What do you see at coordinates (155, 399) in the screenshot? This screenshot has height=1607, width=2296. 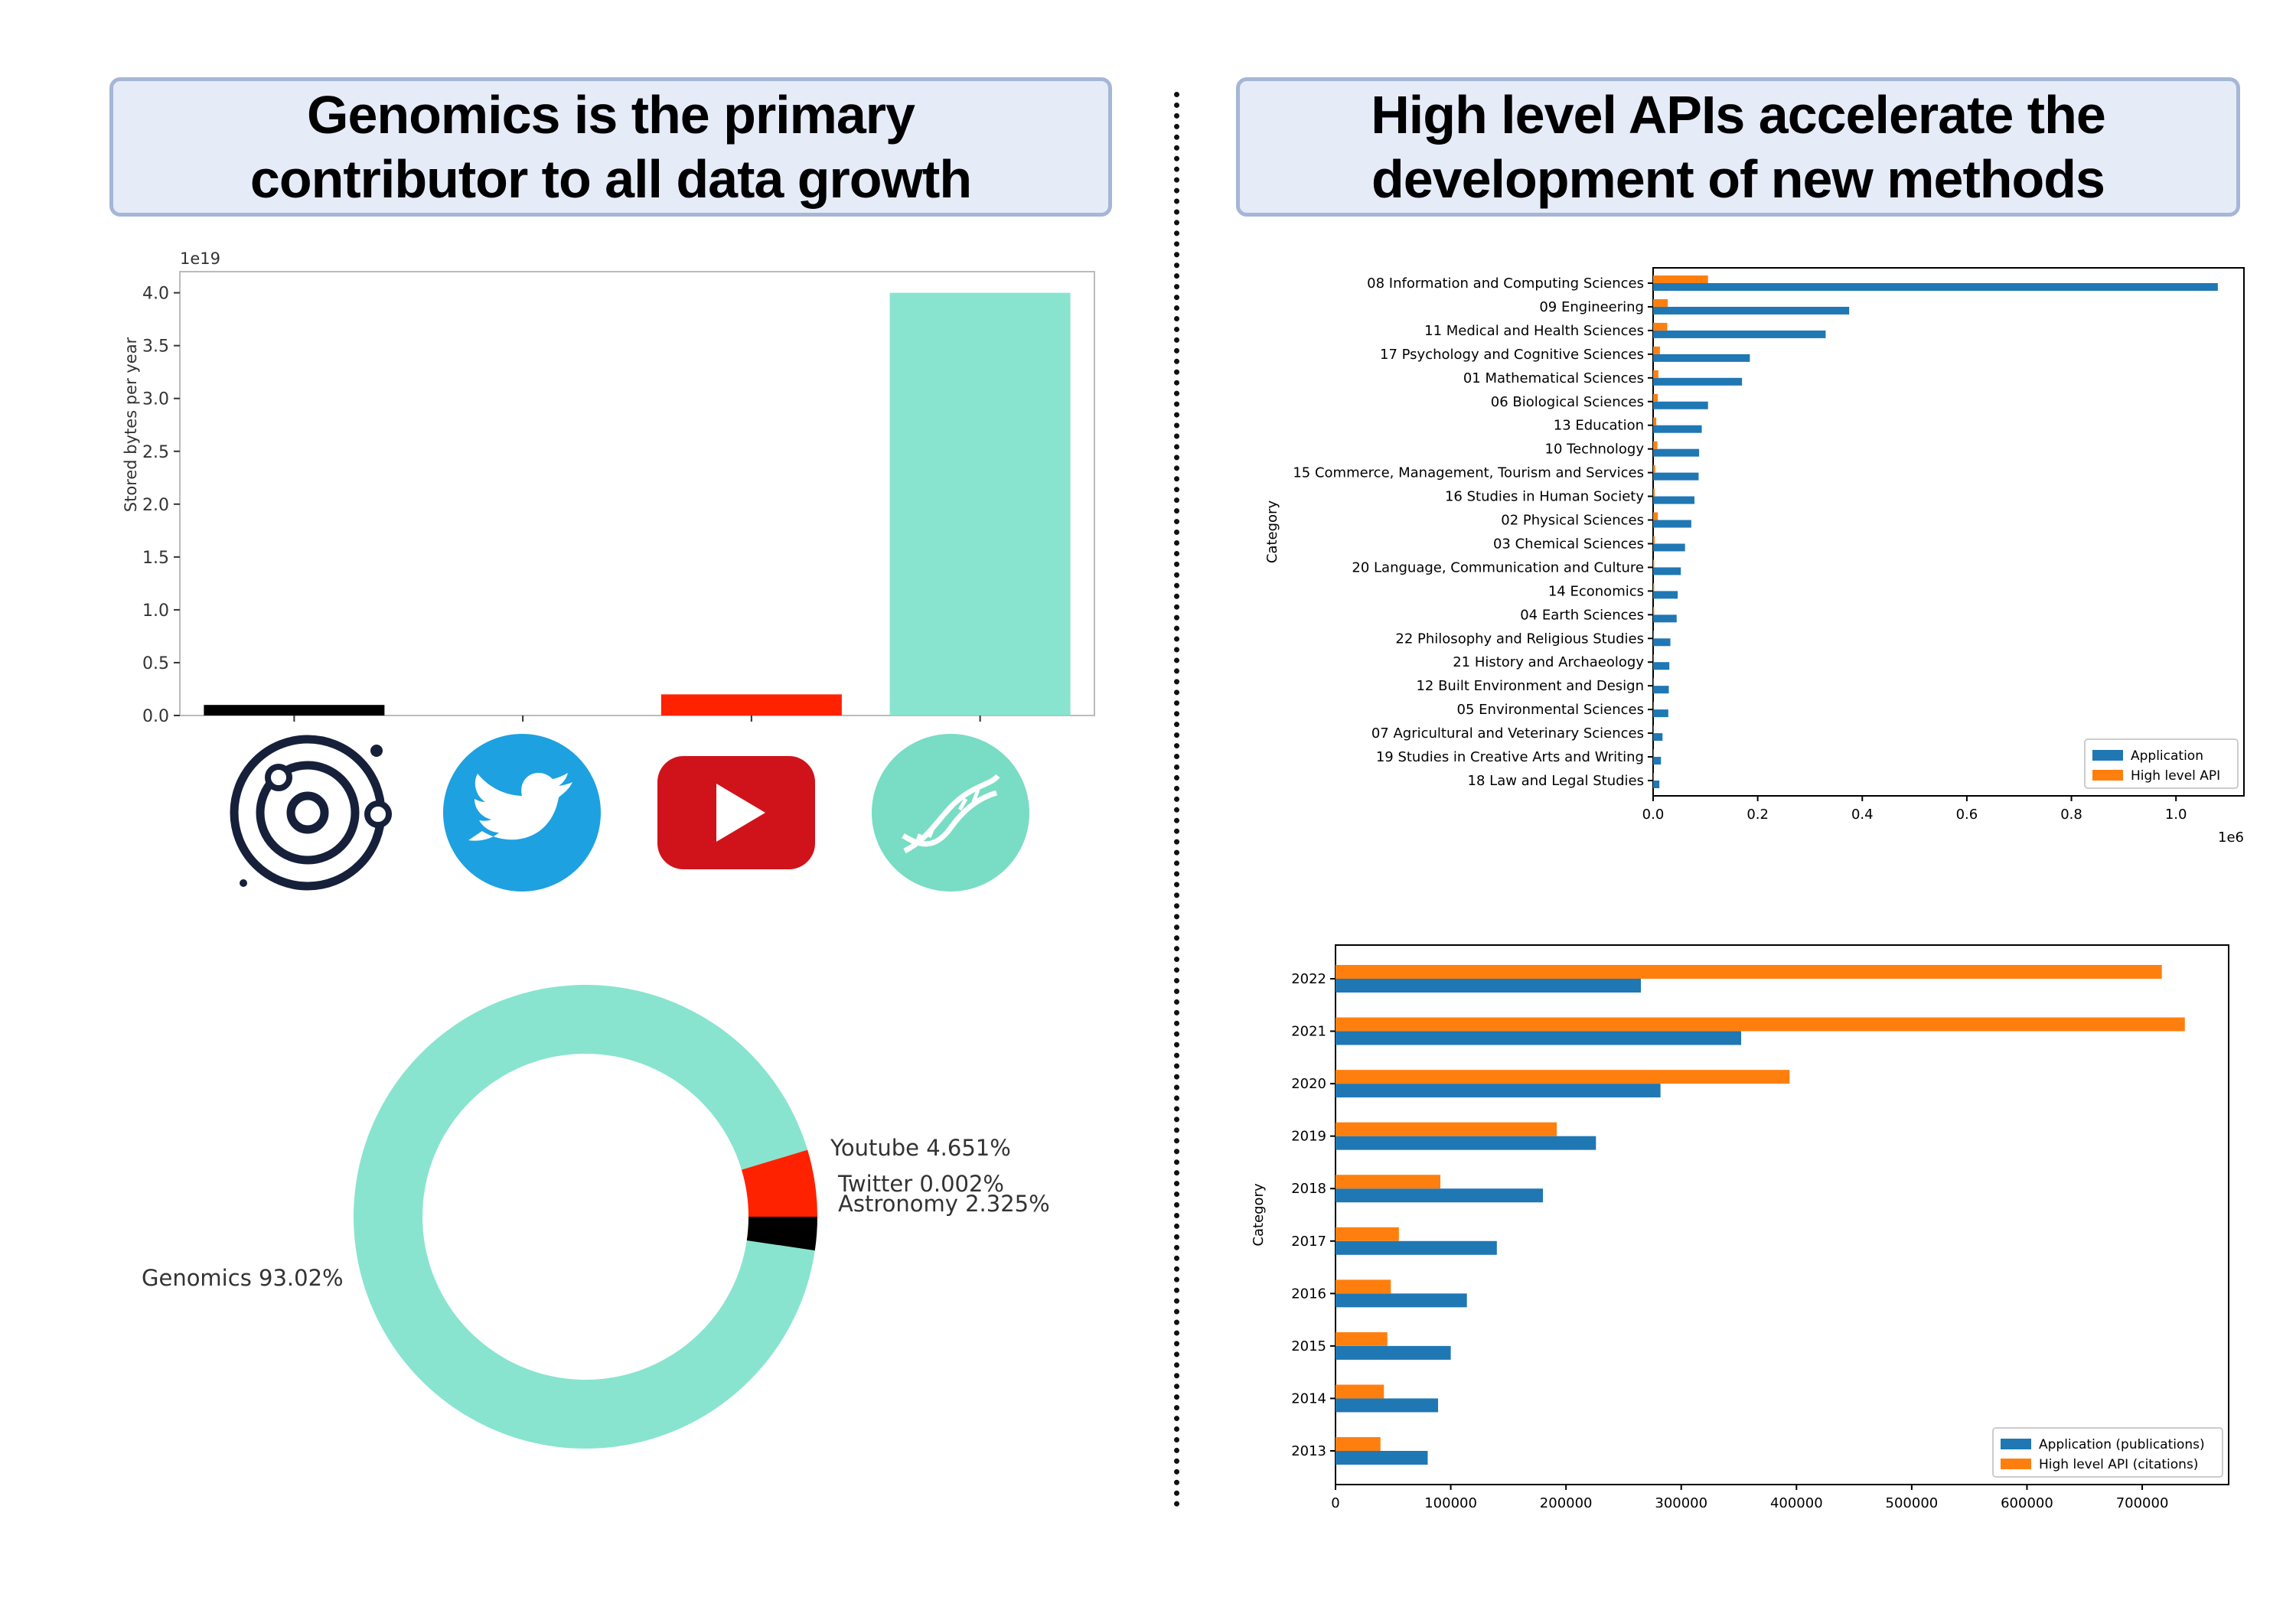 I see `y-tick-label: 3.0` at bounding box center [155, 399].